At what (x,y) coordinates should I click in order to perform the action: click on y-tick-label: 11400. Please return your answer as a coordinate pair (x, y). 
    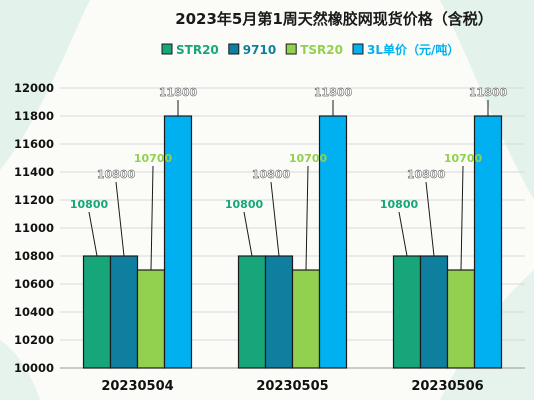
    Looking at the image, I should click on (34, 172).